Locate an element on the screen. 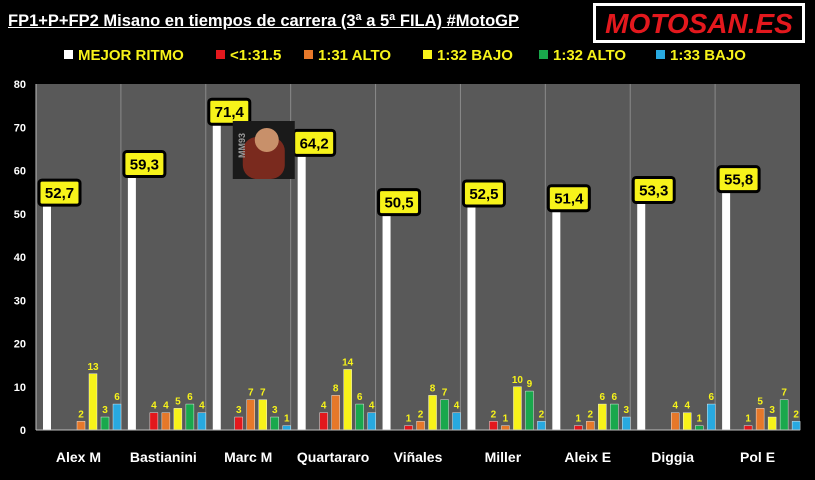 The height and width of the screenshot is (480, 815). bar-data-label: 10 is located at coordinates (518, 380).